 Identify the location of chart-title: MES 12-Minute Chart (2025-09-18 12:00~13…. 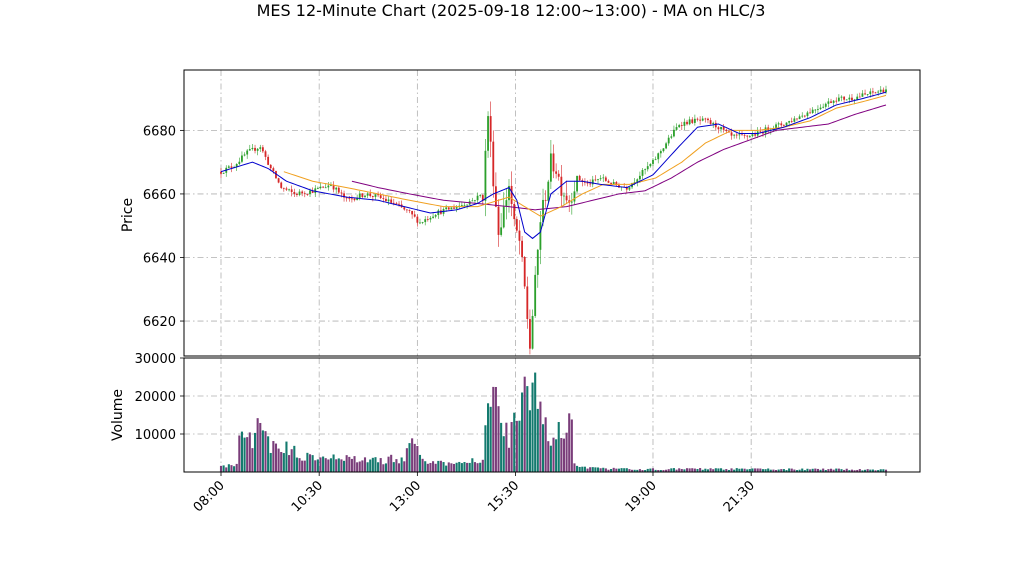
(511, 10).